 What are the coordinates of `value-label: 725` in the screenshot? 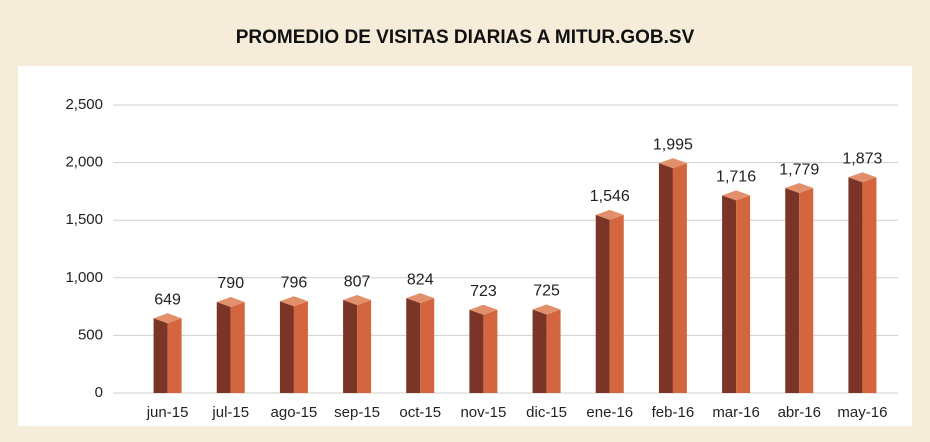 It's located at (546, 291).